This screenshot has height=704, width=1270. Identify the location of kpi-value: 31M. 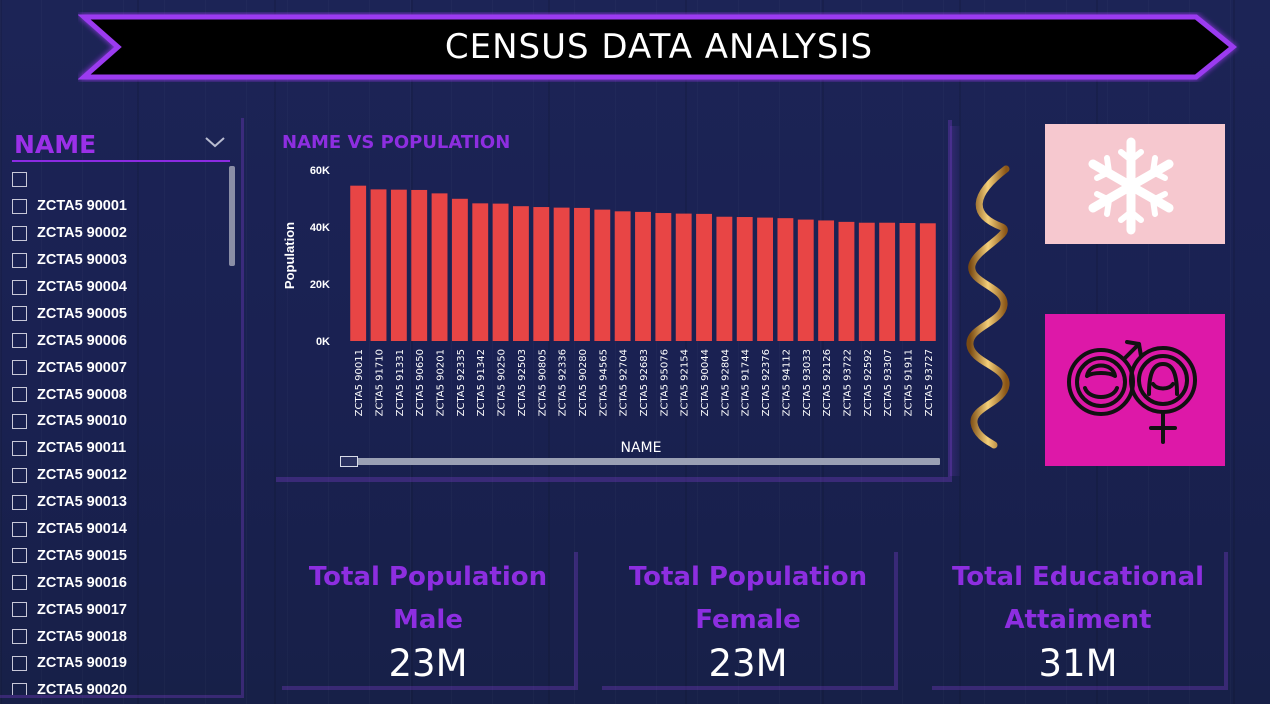
(1078, 663).